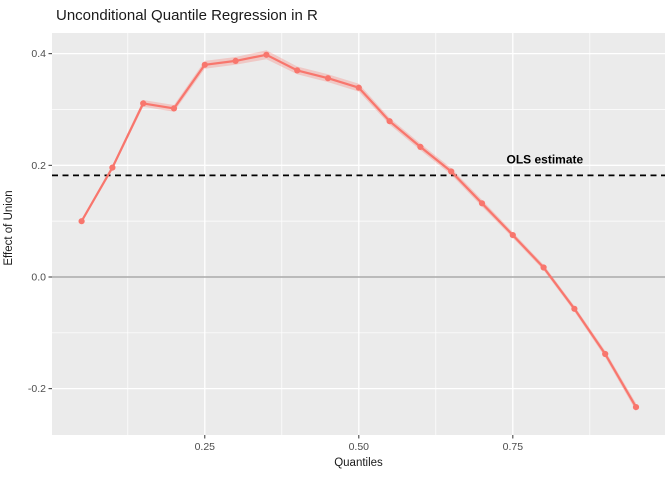  I want to click on x-tick-label: 0.25, so click(205, 447).